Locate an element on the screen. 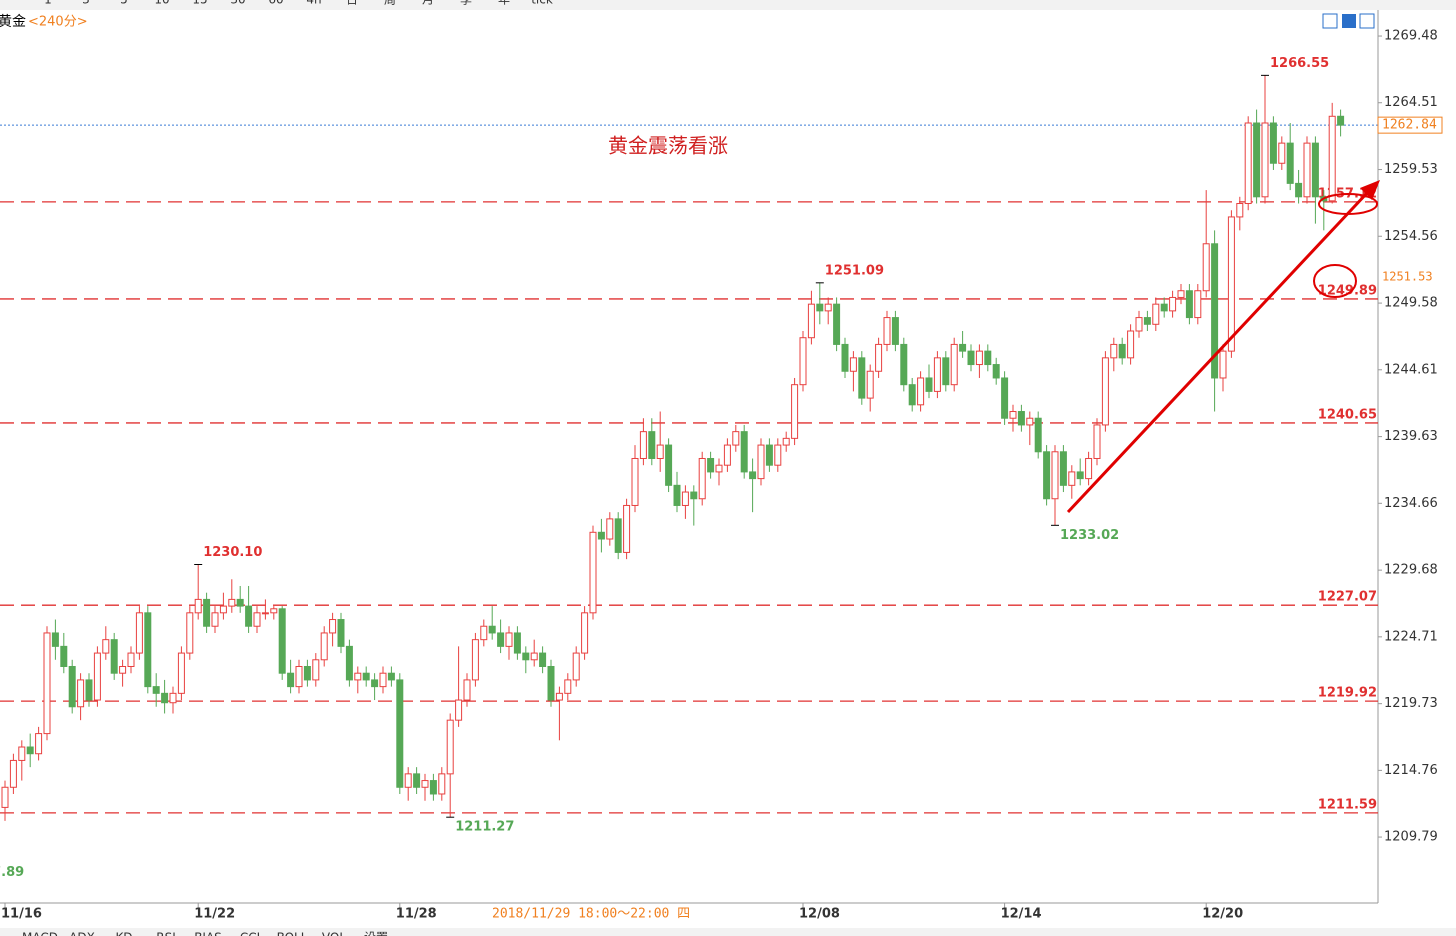 The width and height of the screenshot is (1456, 936). y-tick-label: 1234.66 is located at coordinates (1411, 503).